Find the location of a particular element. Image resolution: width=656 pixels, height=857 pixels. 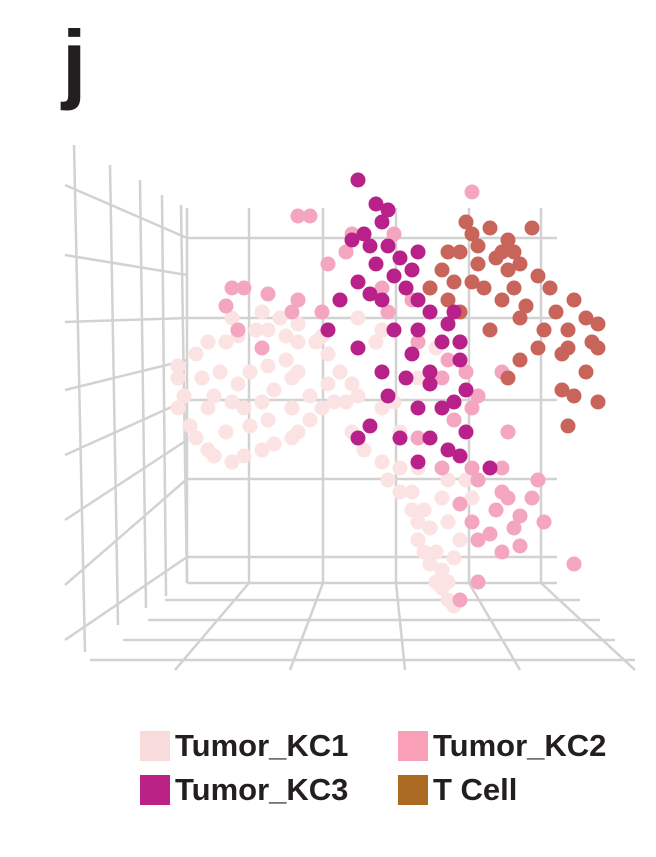

grid-line-floor-depth is located at coordinates (306, 626).